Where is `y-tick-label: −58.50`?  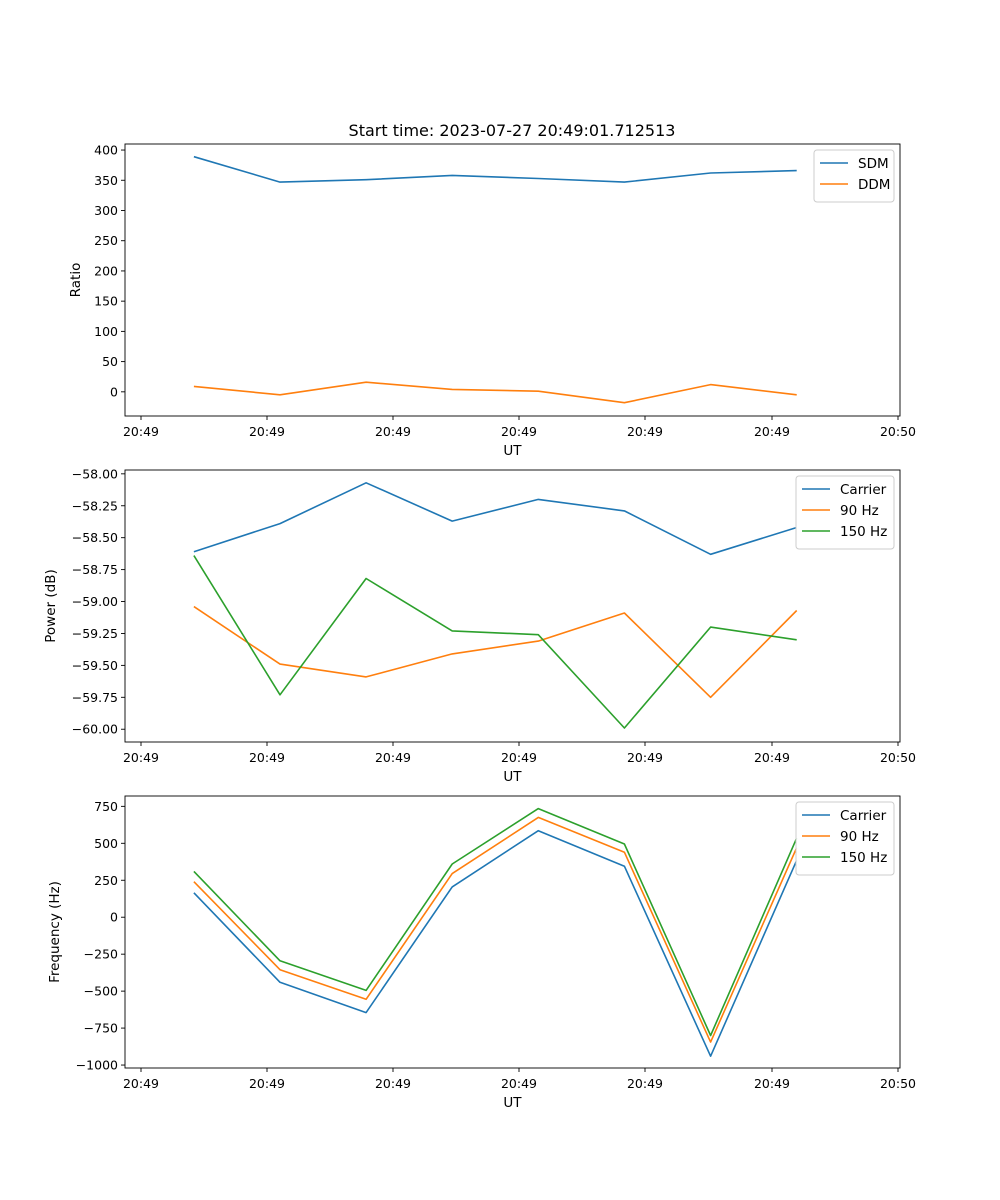 y-tick-label: −58.50 is located at coordinates (95, 537).